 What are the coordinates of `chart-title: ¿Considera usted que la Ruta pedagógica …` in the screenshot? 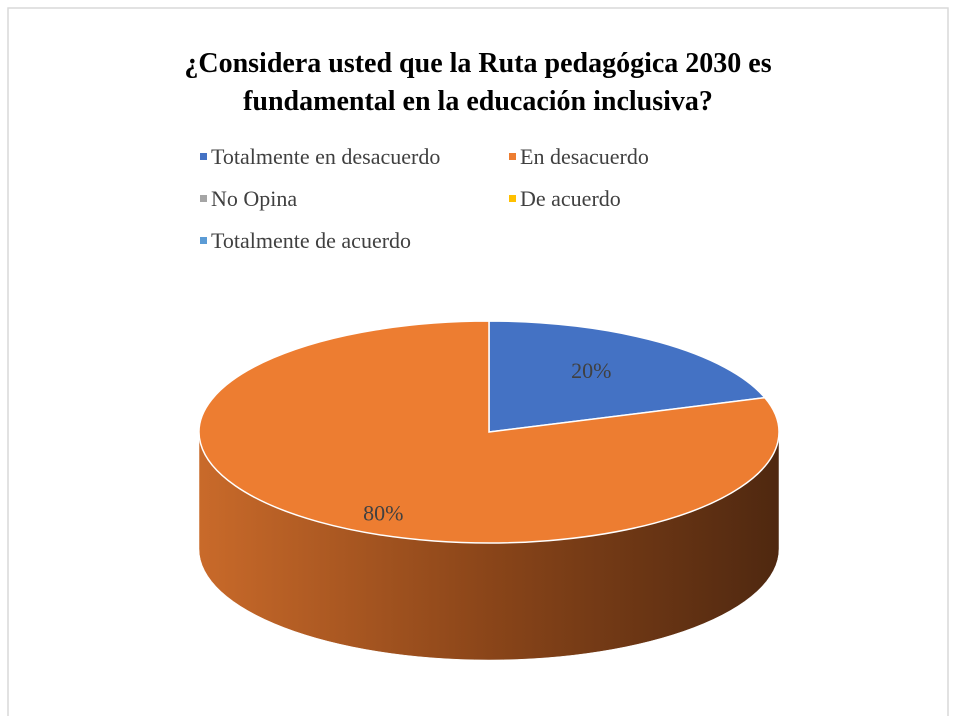 It's located at (477, 82).